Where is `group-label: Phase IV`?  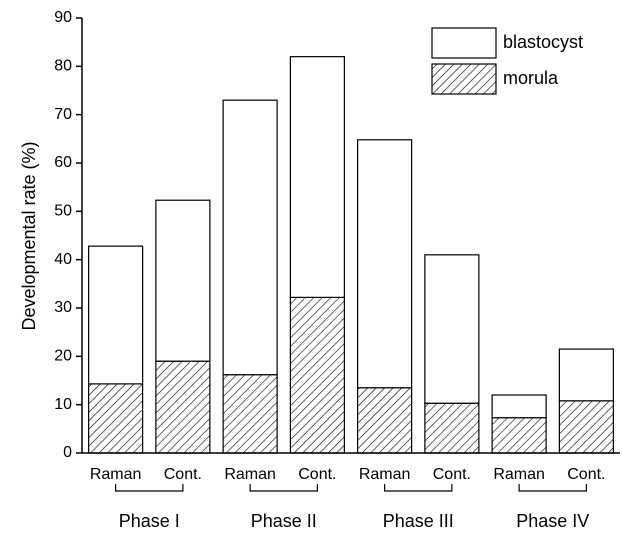 group-label: Phase IV is located at coordinates (552, 521).